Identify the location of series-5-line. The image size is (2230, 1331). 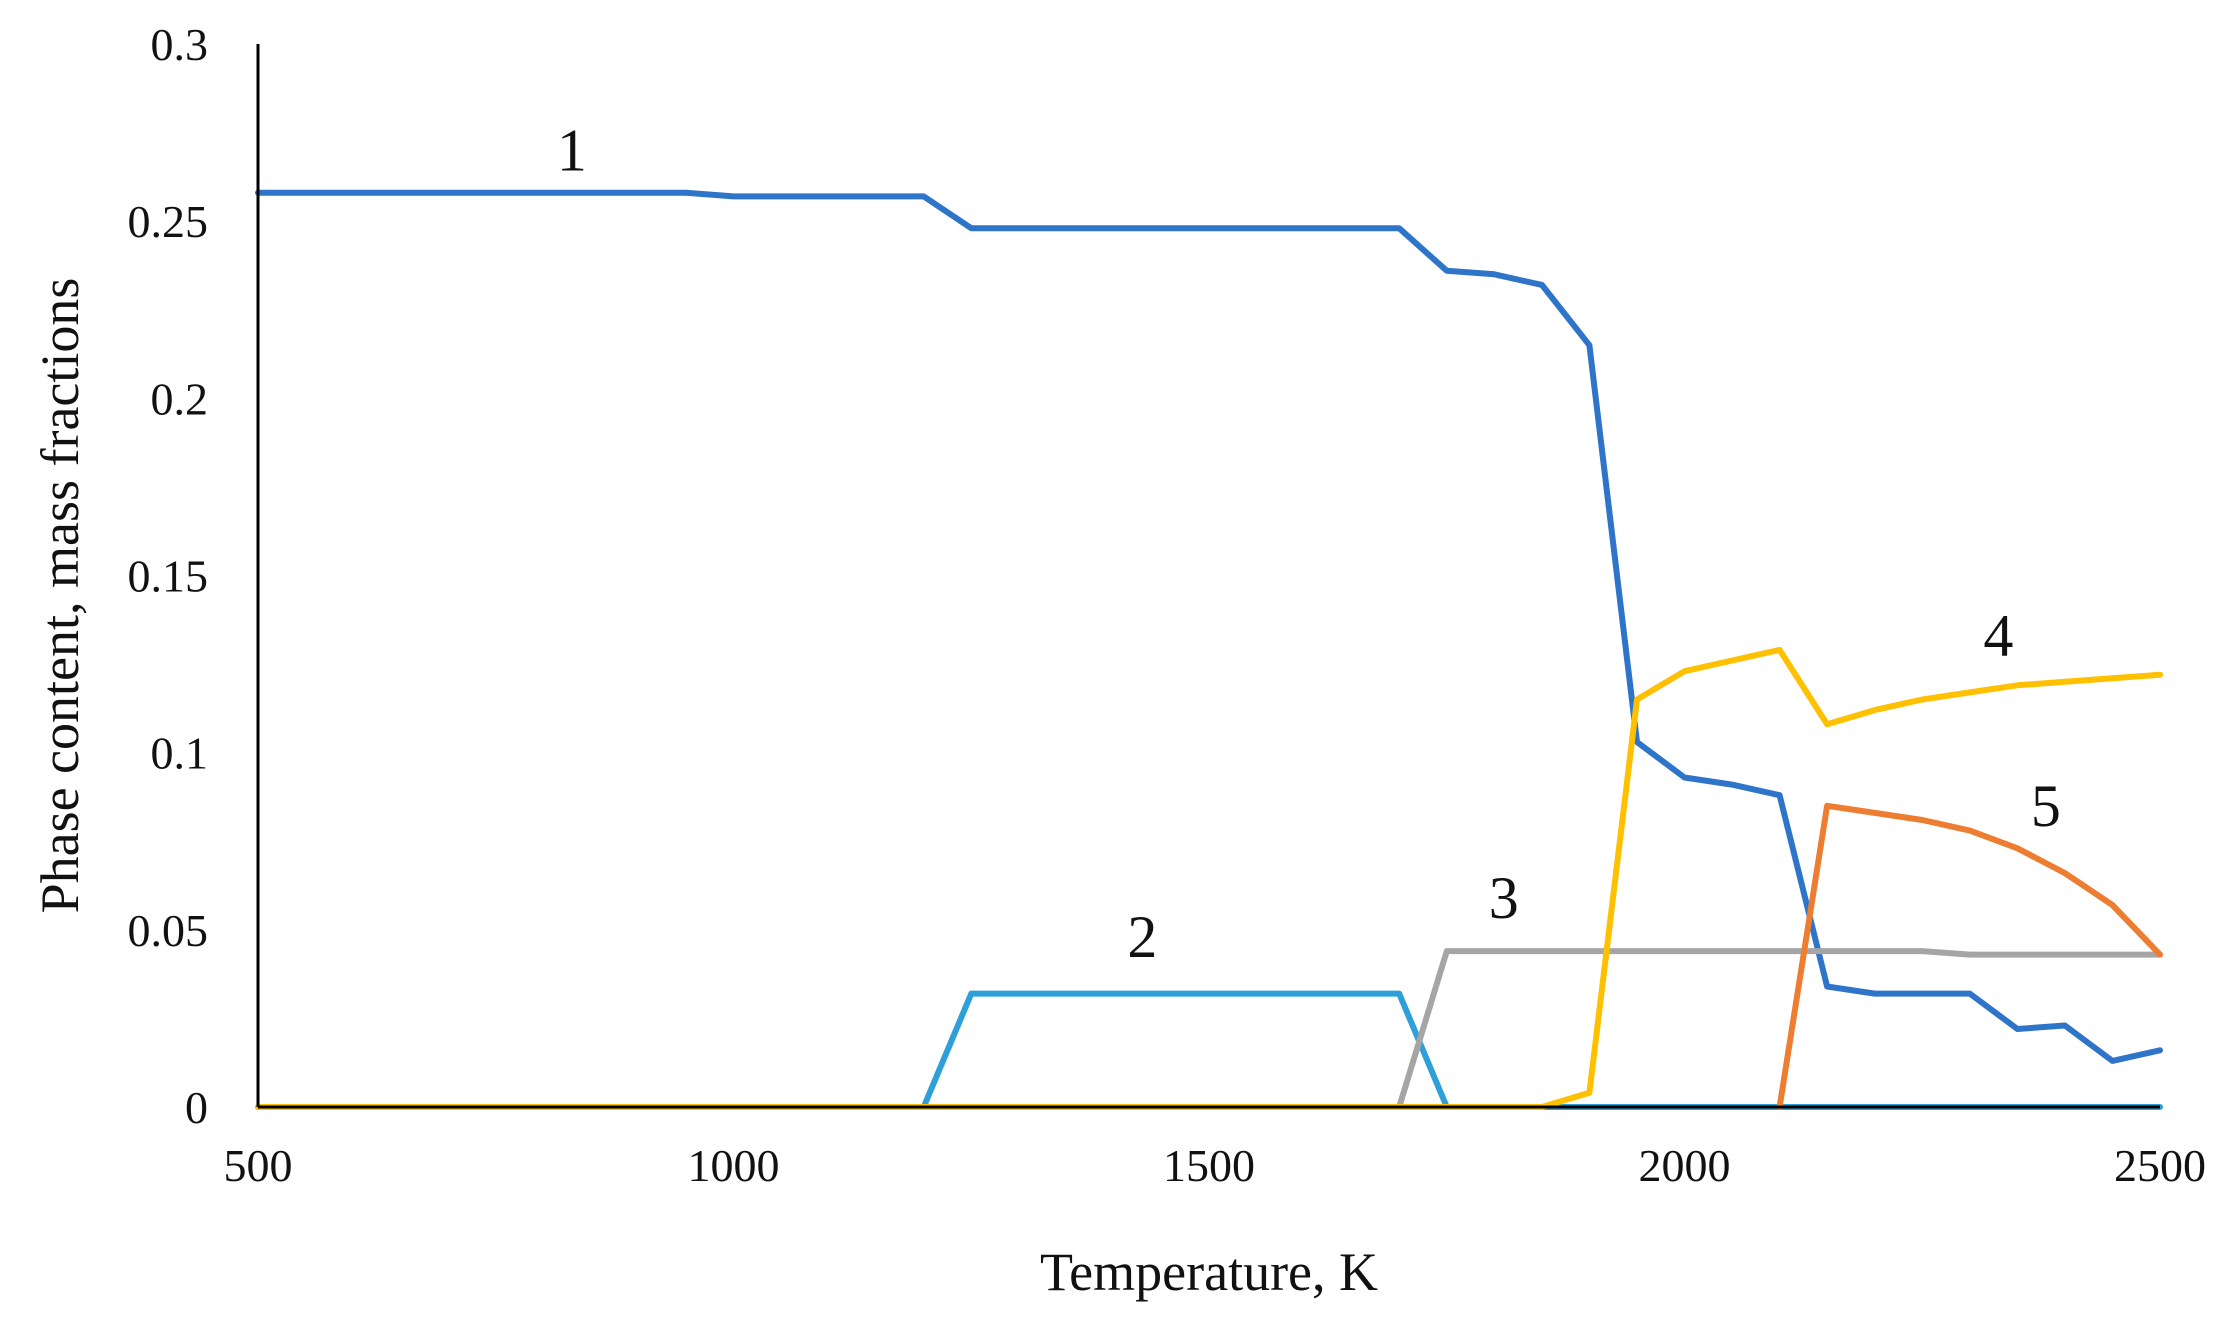
(1969, 956).